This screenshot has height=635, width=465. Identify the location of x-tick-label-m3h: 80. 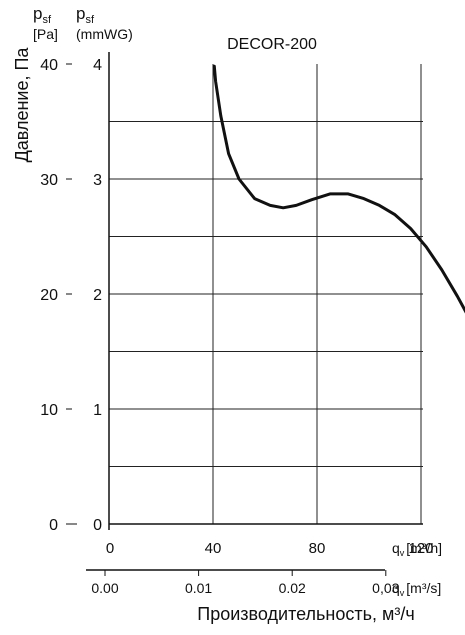
(317, 548).